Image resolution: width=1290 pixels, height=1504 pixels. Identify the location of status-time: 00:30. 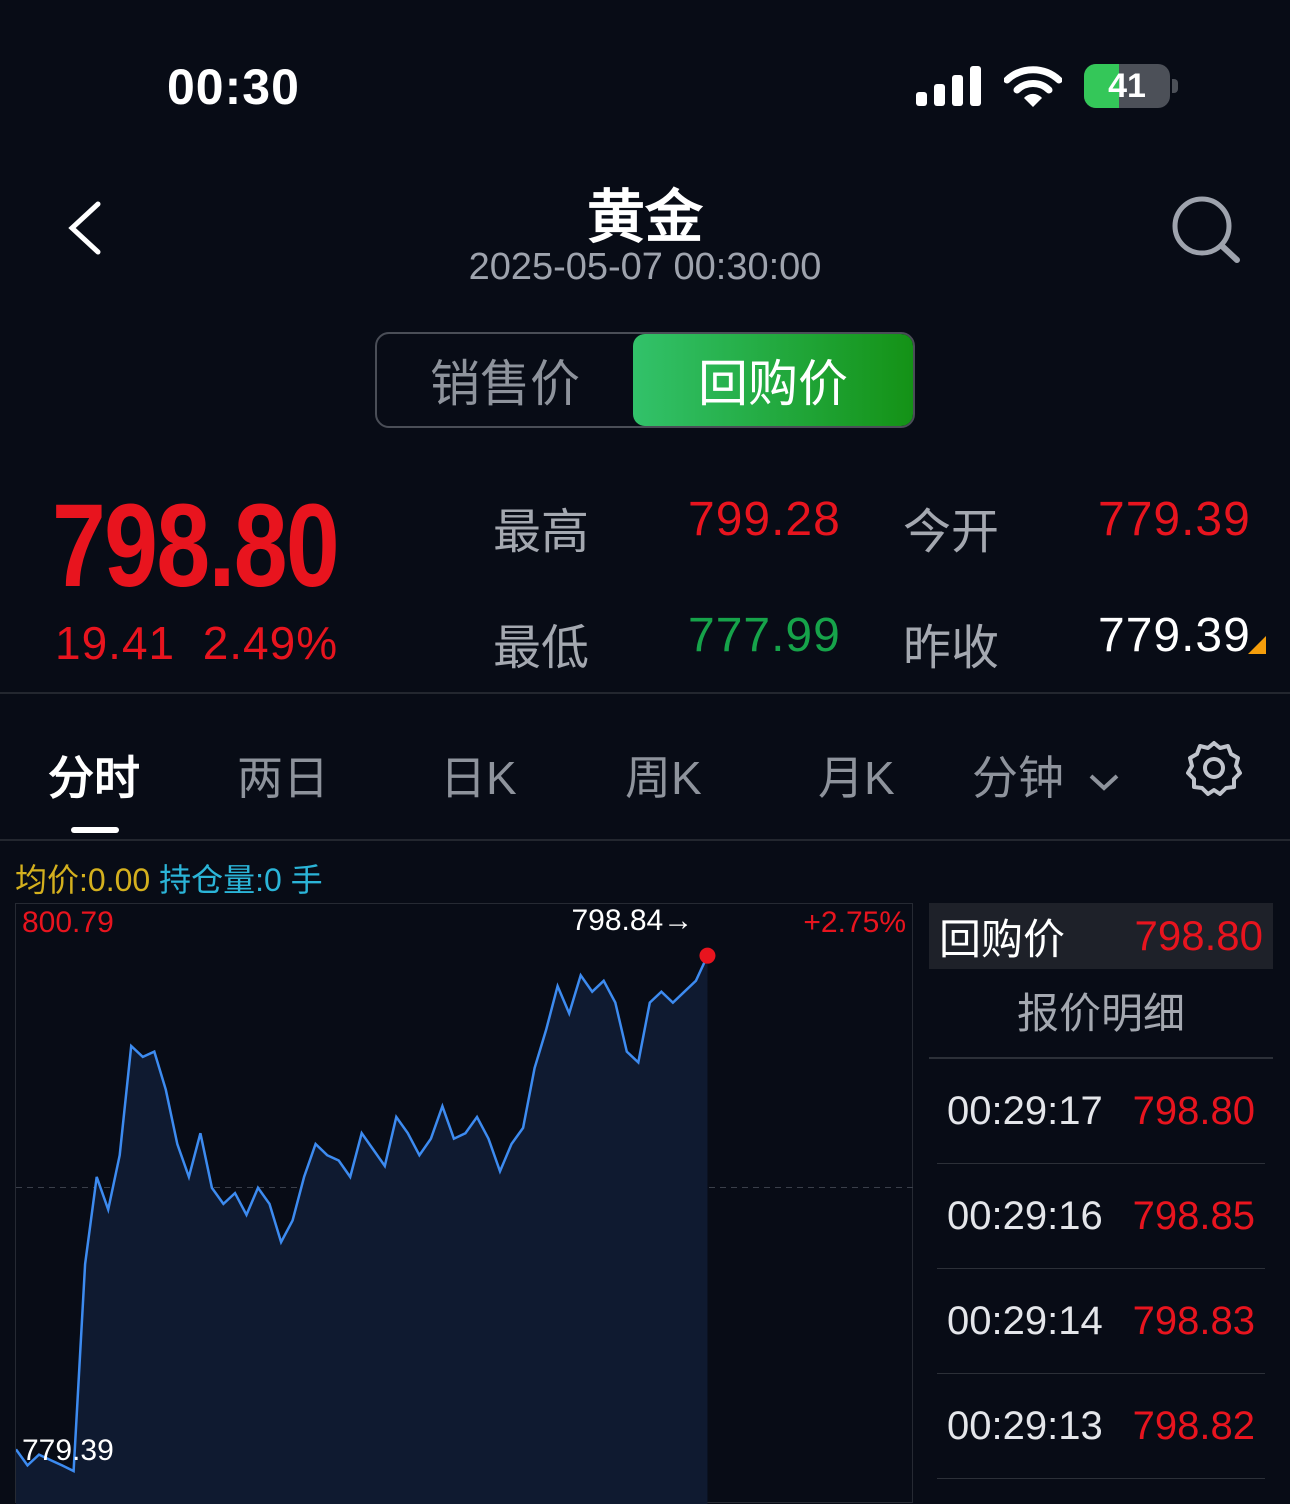
(233, 87).